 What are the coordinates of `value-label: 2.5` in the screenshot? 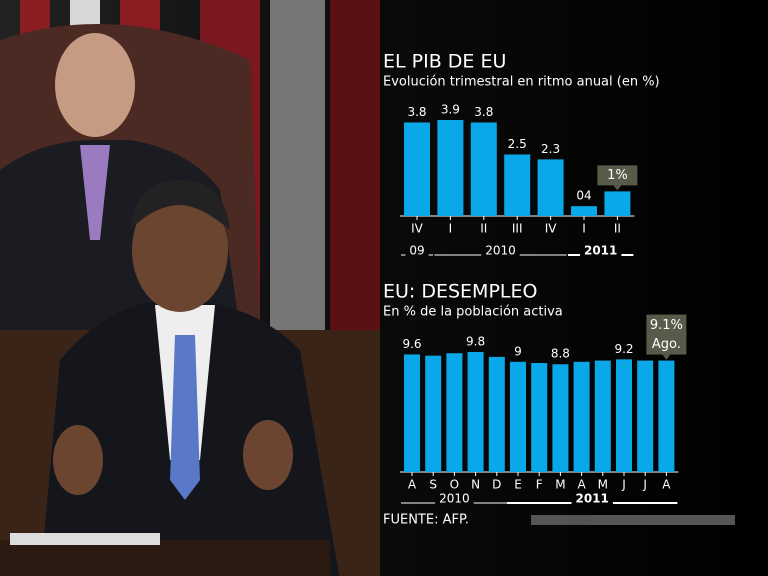 It's located at (517, 144).